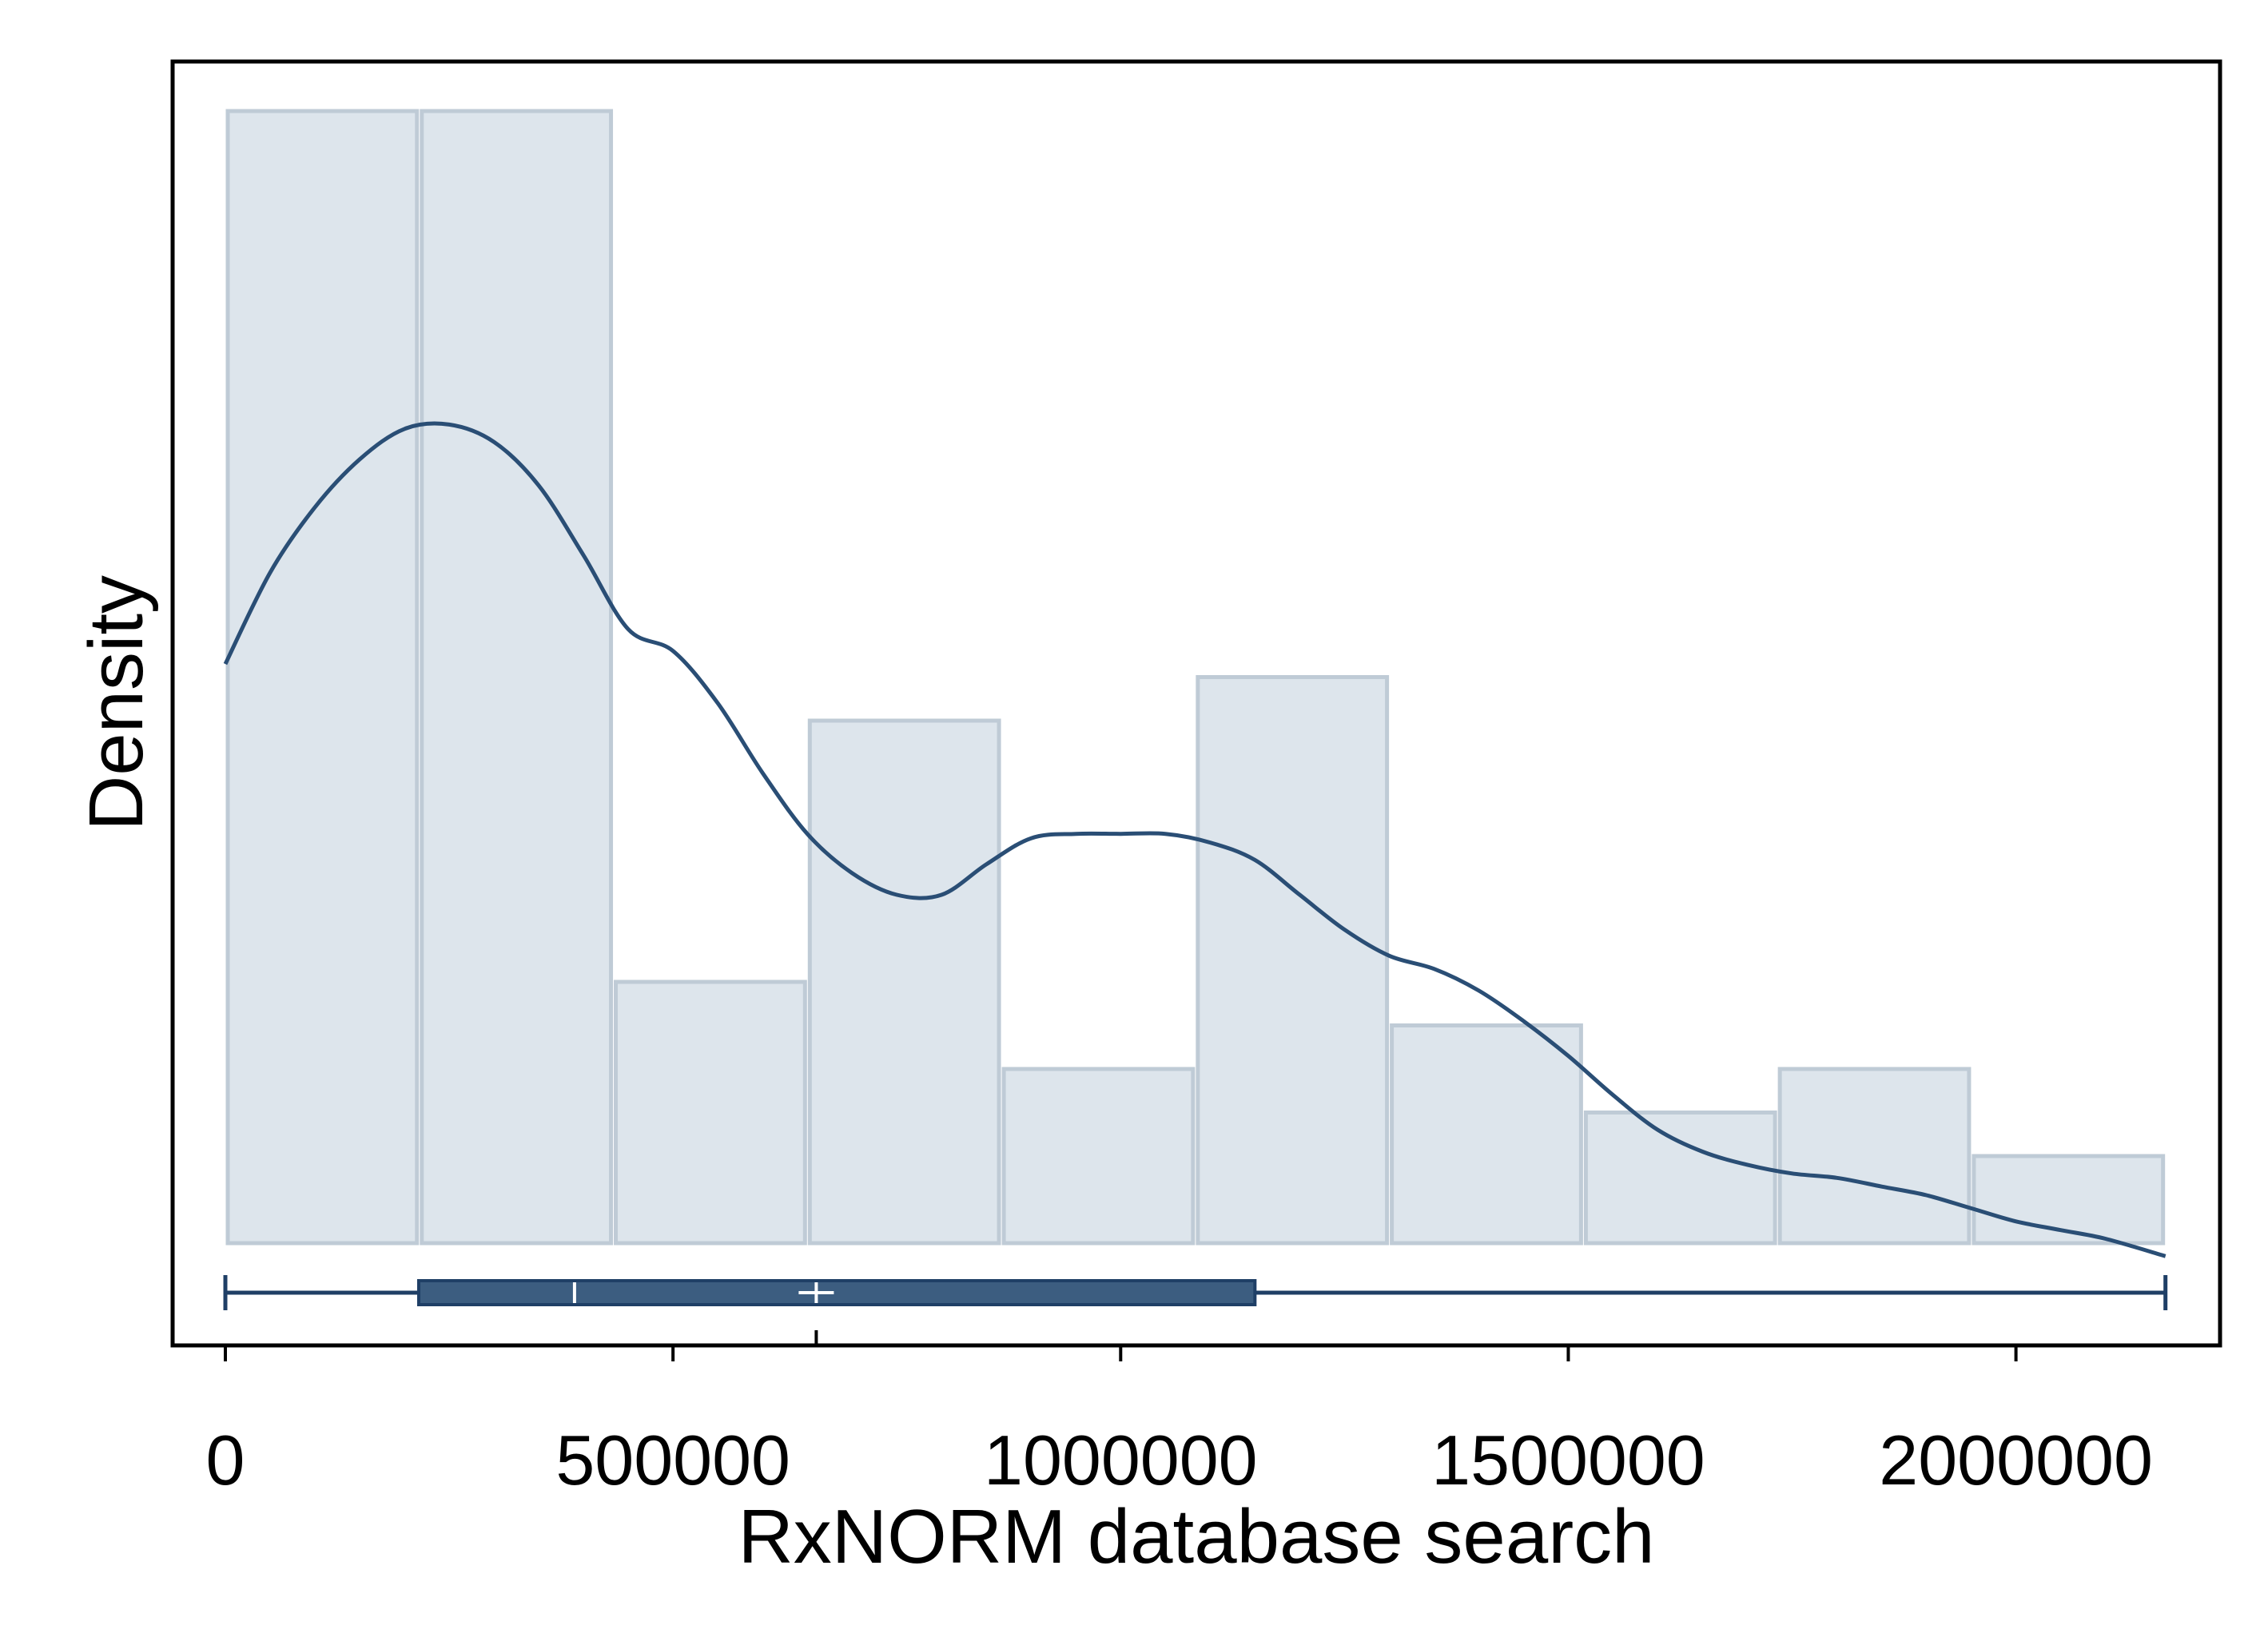  What do you see at coordinates (836, 1292) in the screenshot?
I see `box-iqr` at bounding box center [836, 1292].